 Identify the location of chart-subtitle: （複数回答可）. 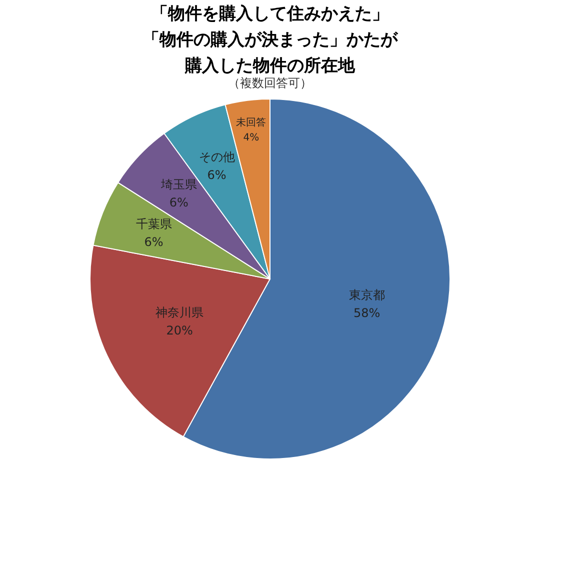
(270, 83).